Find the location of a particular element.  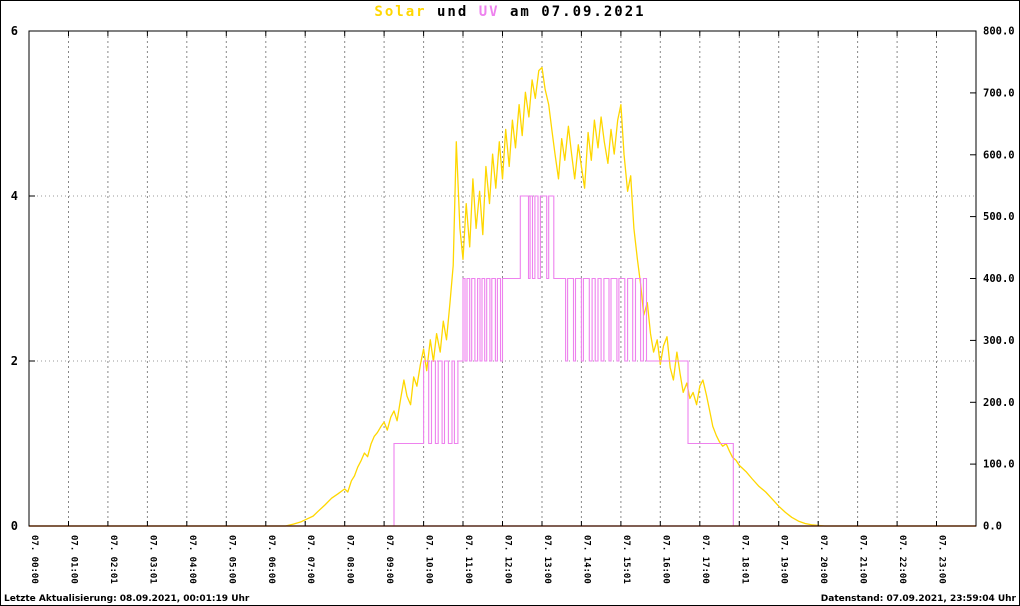

x-tick-label: 07. 09:00 is located at coordinates (389, 559).